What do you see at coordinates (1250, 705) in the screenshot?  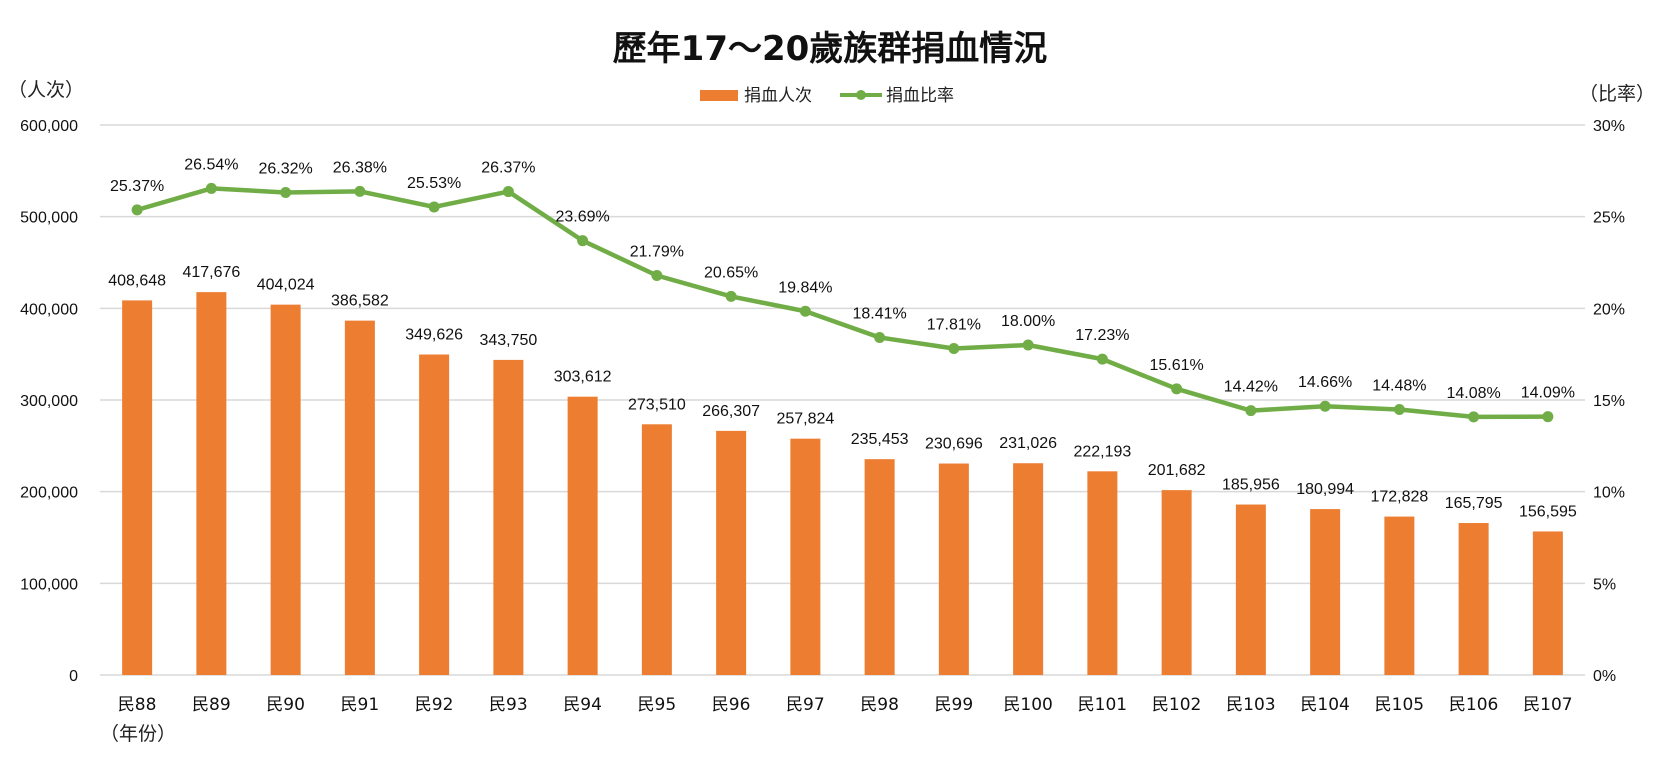 I see `x-tick-label: 民103` at bounding box center [1250, 705].